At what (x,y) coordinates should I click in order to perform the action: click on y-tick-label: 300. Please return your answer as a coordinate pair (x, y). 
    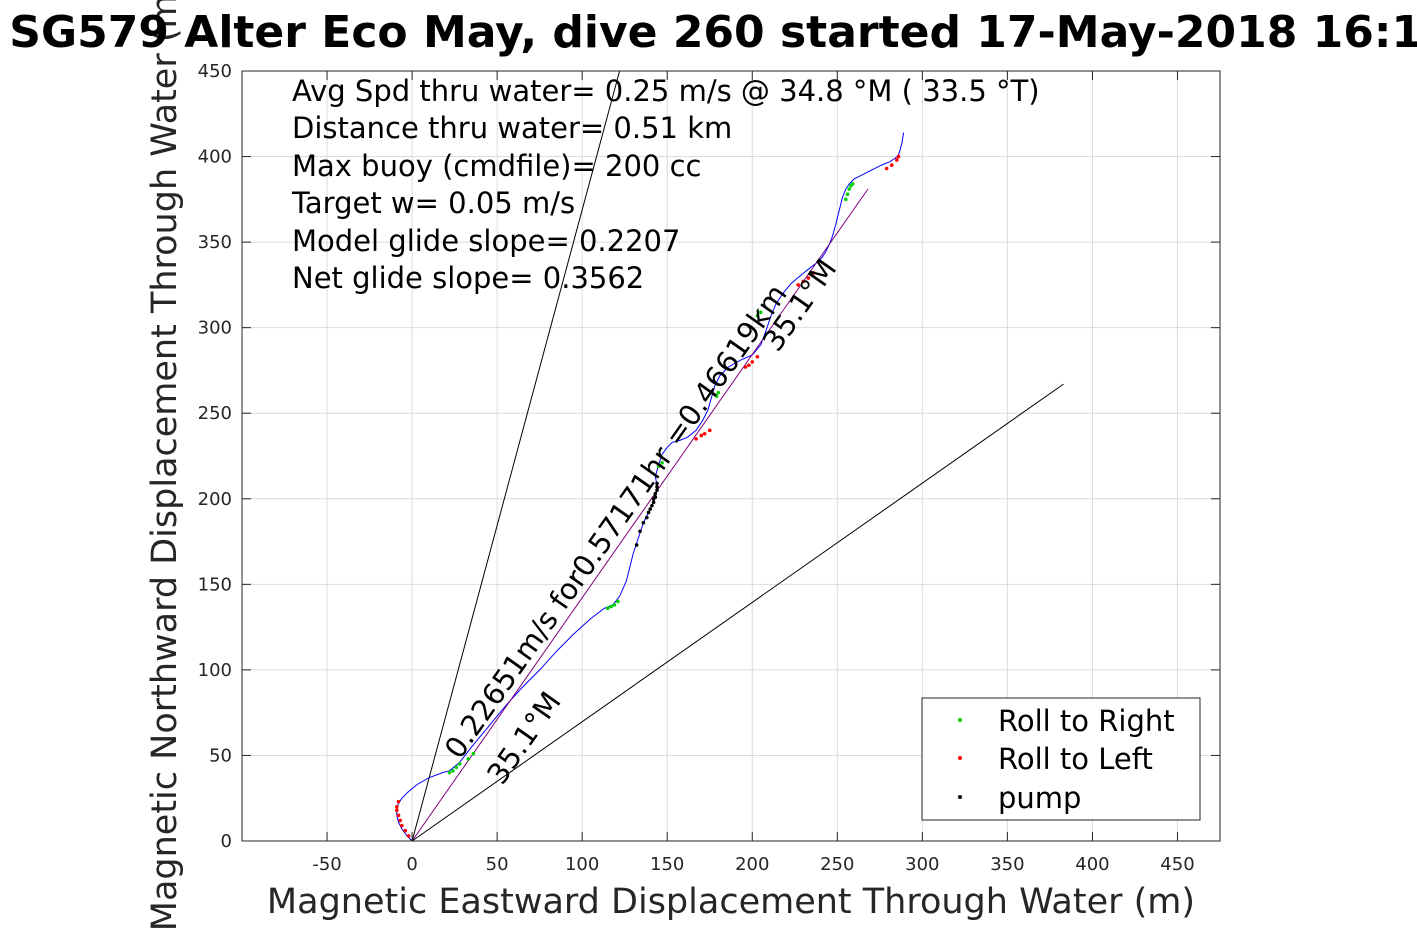
    Looking at the image, I should click on (215, 328).